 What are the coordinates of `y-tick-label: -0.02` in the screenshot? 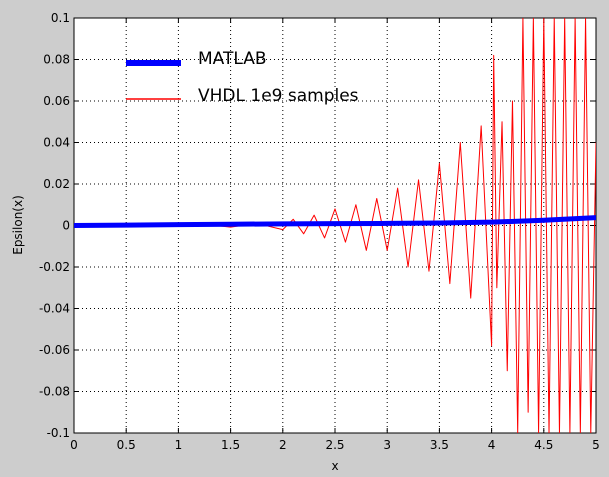 It's located at (54, 267).